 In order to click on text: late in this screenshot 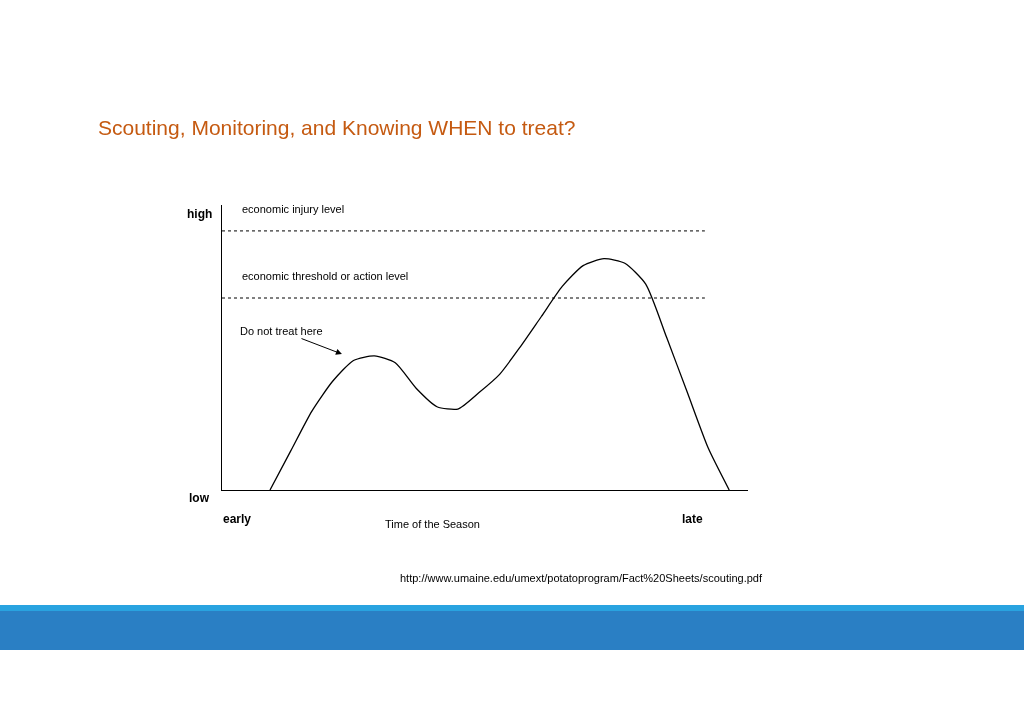, I will do `click(692, 519)`.